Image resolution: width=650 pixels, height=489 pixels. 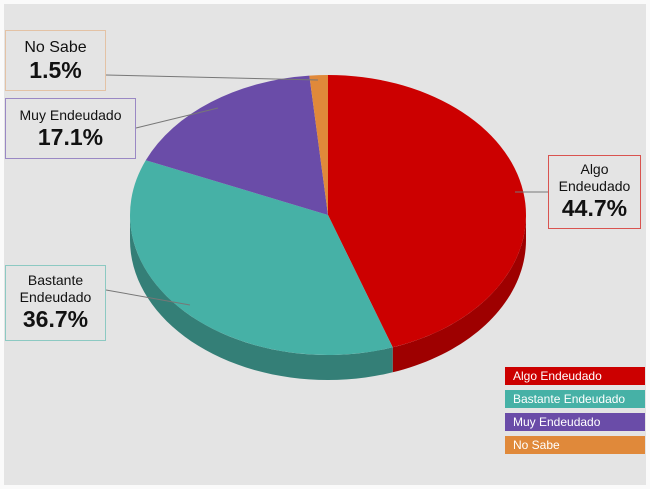 What do you see at coordinates (55, 280) in the screenshot?
I see `label-name: Bastante` at bounding box center [55, 280].